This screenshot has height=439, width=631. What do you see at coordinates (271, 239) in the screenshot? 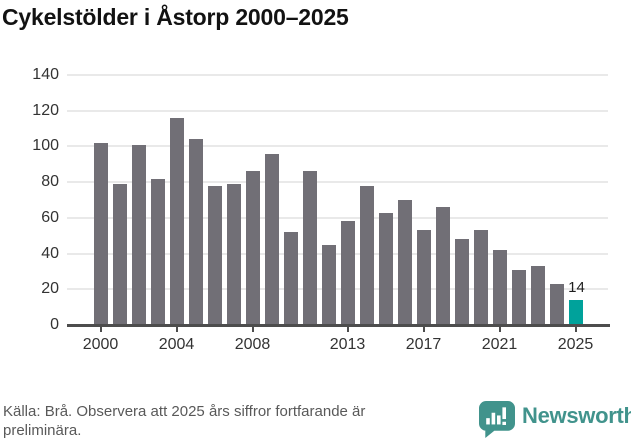
I see `bar-2009` at bounding box center [271, 239].